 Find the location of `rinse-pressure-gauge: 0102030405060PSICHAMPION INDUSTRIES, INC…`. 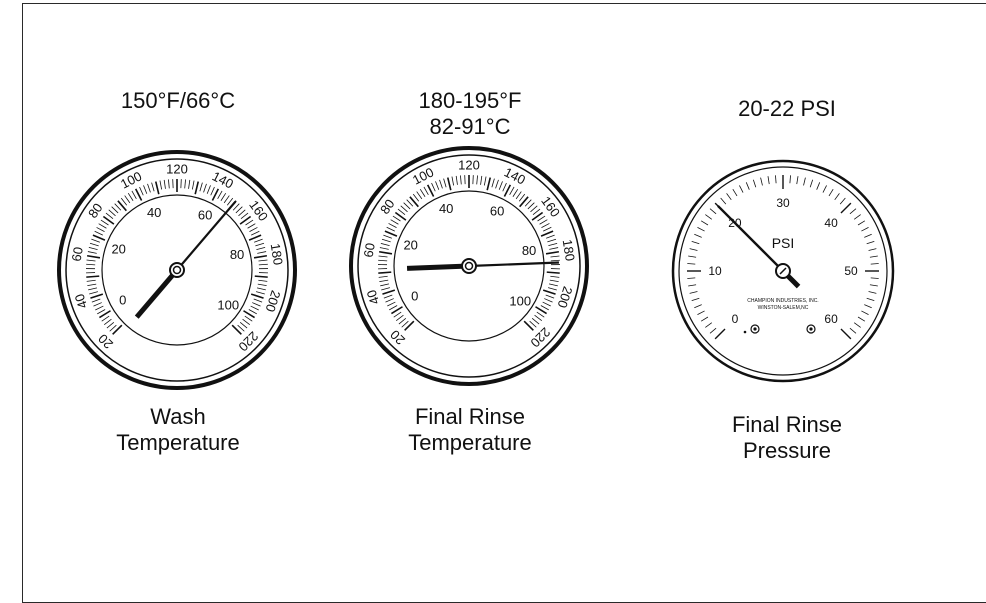

rinse-pressure-gauge: 0102030405060PSICHAMPION INDUSTRIES, INC… is located at coordinates (783, 271).